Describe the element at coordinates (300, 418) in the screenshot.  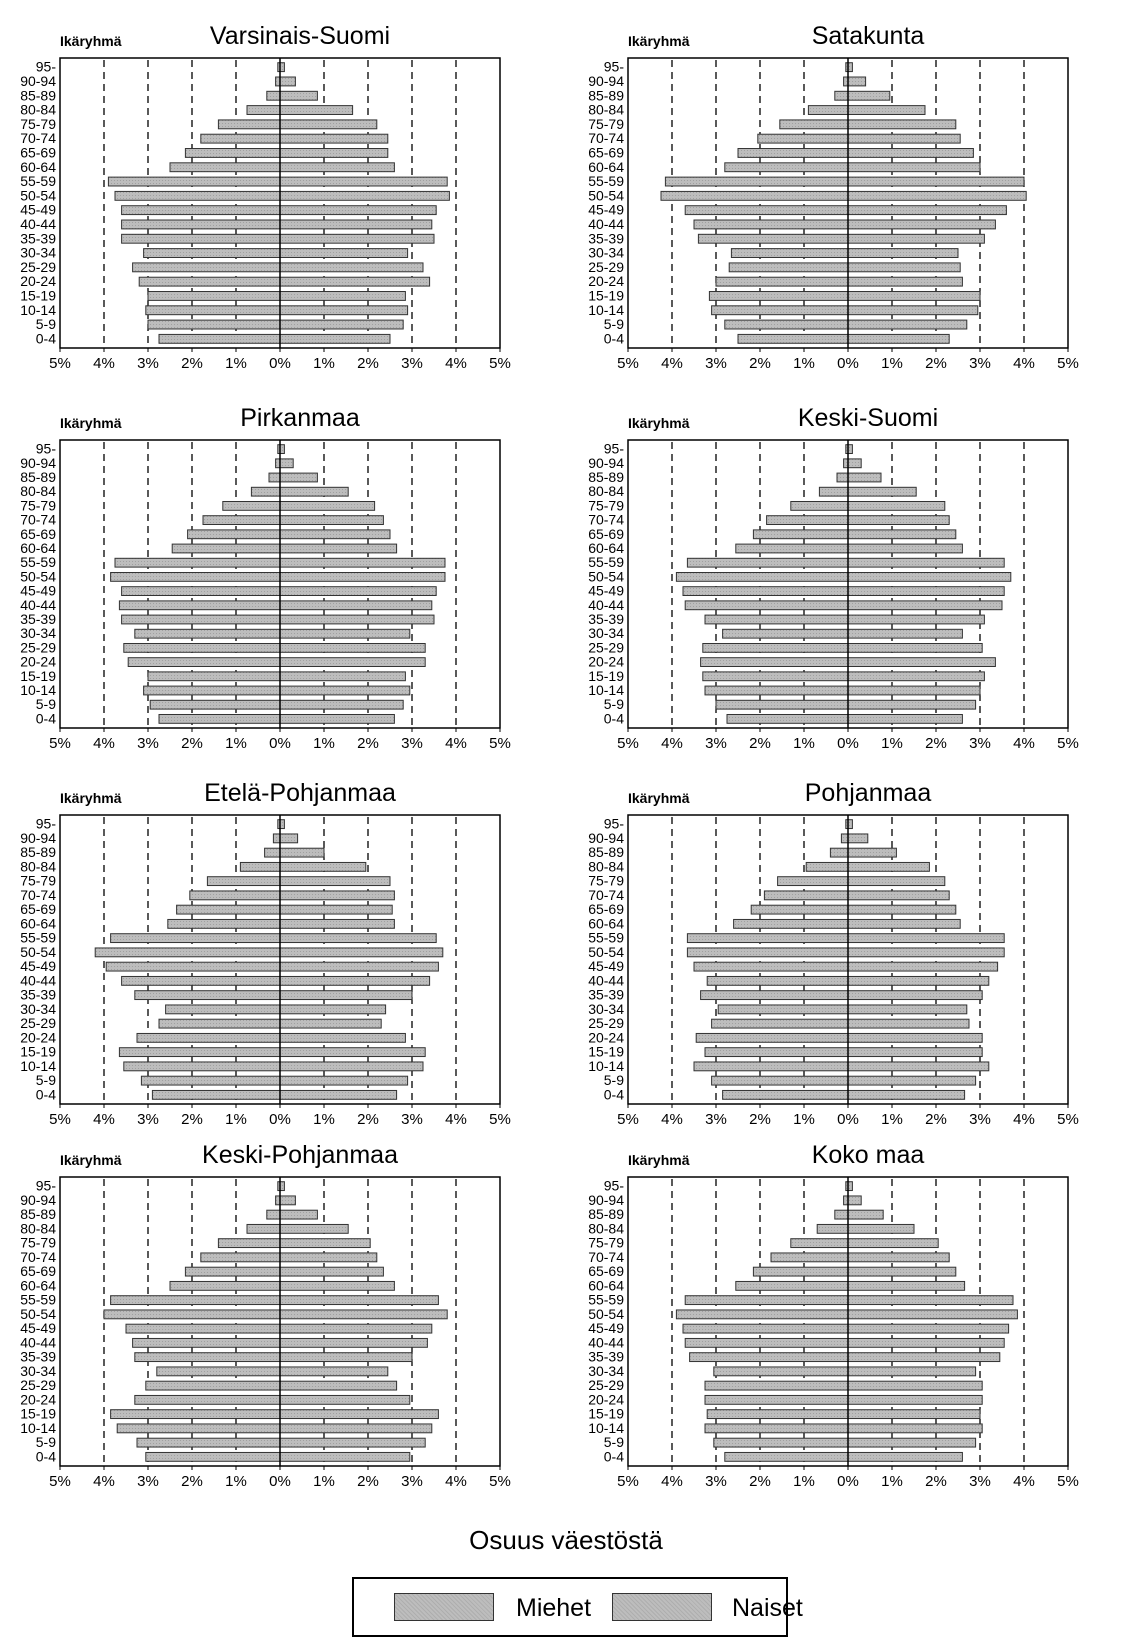
I see `chart-title: Pirkanmaa` at that location.